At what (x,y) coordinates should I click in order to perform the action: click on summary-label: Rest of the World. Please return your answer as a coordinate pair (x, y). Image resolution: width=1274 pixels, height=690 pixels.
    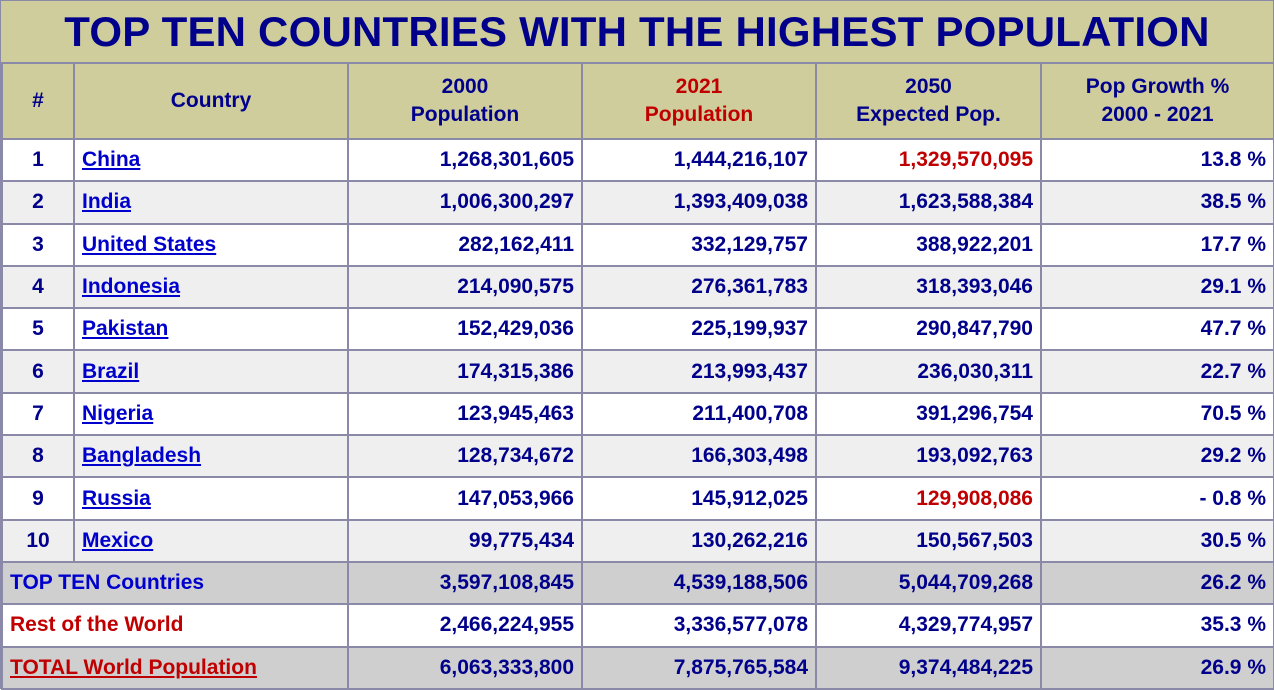
    Looking at the image, I should click on (175, 625).